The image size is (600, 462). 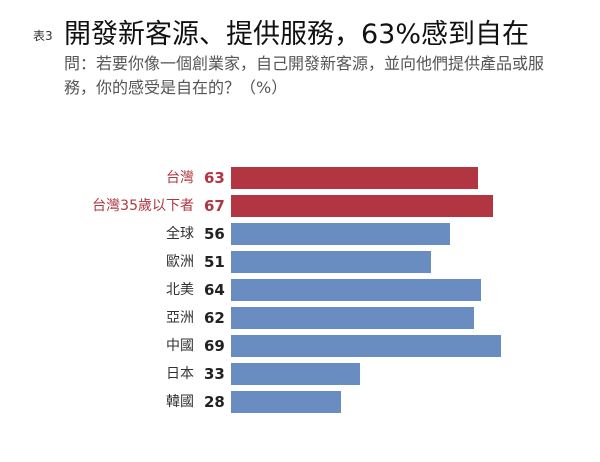 What do you see at coordinates (180, 402) in the screenshot?
I see `bar-label: 韓國` at bounding box center [180, 402].